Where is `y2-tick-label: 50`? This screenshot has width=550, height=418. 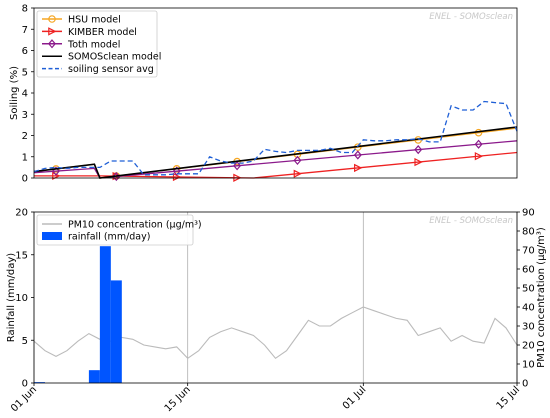 y2-tick-label: 50 is located at coordinates (528, 289).